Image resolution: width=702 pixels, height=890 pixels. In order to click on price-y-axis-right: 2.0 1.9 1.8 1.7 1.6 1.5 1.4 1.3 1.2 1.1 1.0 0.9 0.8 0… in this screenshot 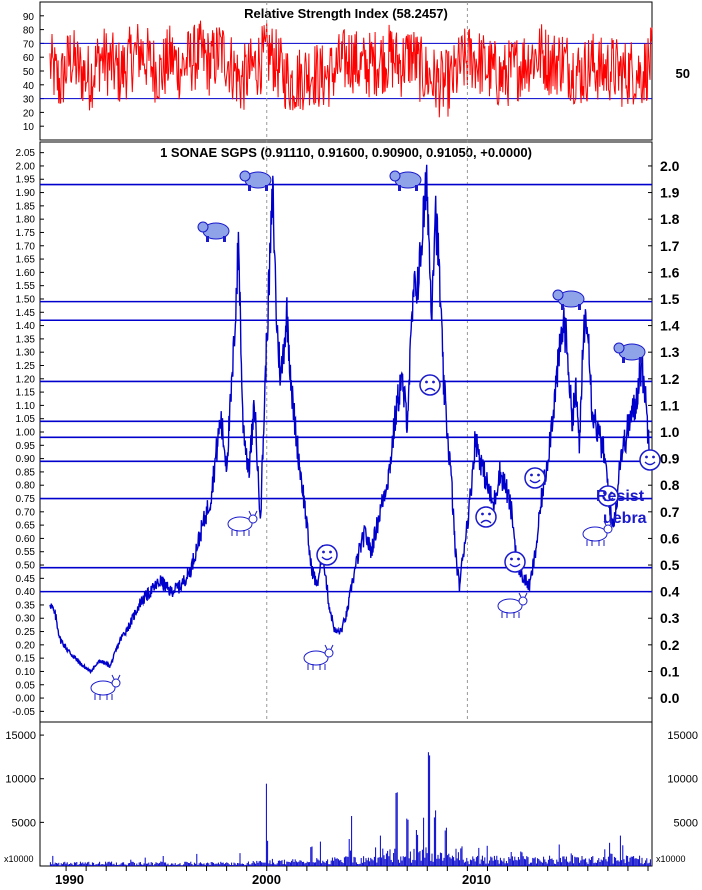, I will do `click(664, 432)`.